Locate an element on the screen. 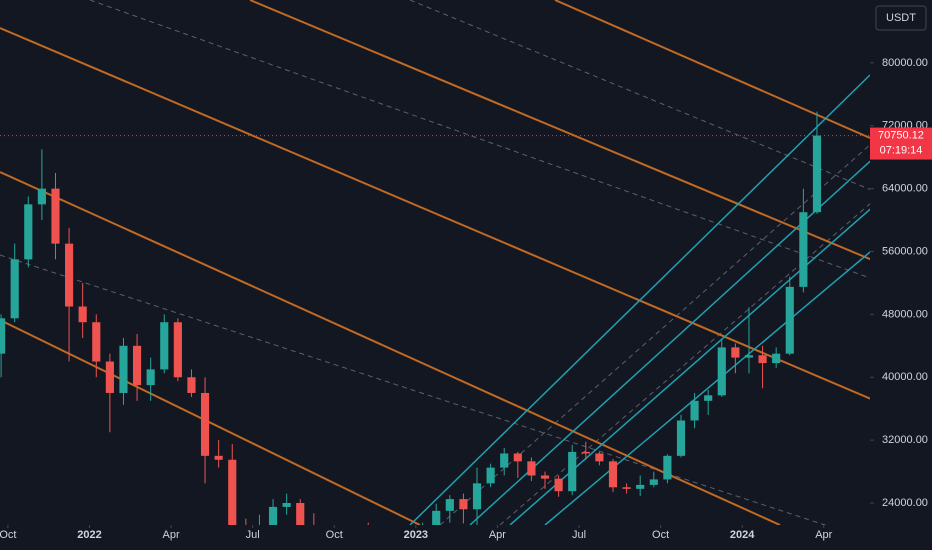 This screenshot has height=550, width=932. countdown: 07:19:14 is located at coordinates (901, 150).